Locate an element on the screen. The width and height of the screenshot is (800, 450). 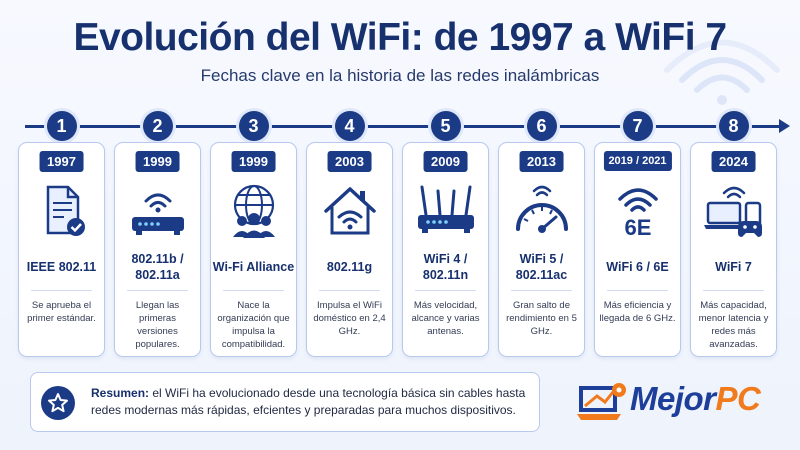
standard-name: 802.11b / 802.11a is located at coordinates (157, 267).